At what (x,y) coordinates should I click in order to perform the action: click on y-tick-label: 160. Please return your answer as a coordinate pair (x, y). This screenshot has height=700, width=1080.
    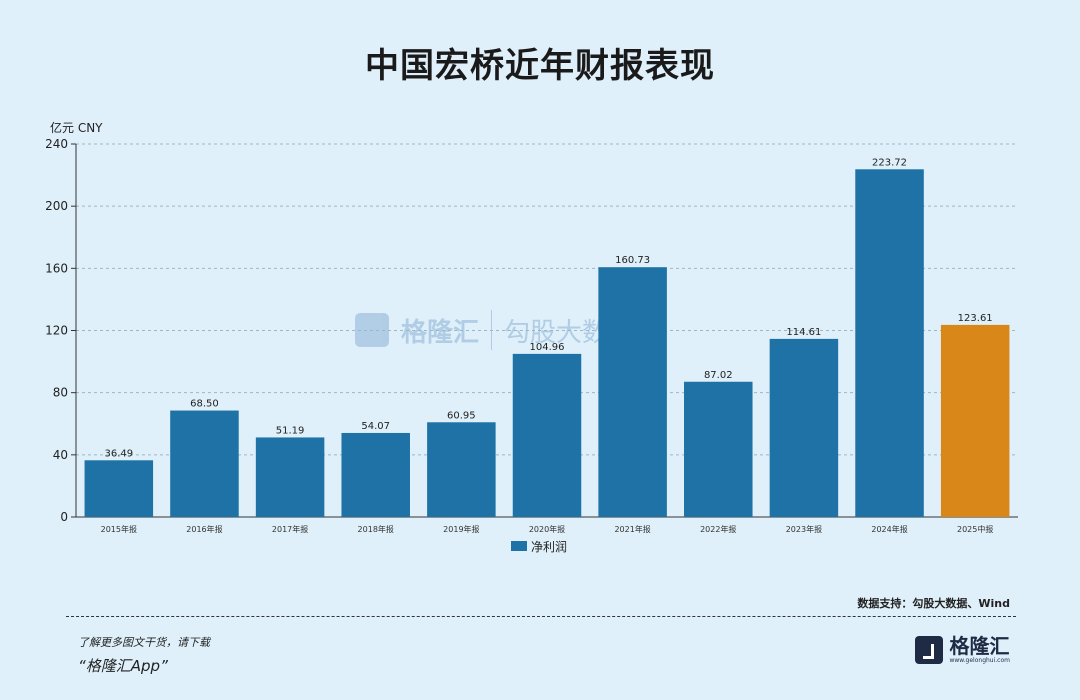
    Looking at the image, I should click on (56, 268).